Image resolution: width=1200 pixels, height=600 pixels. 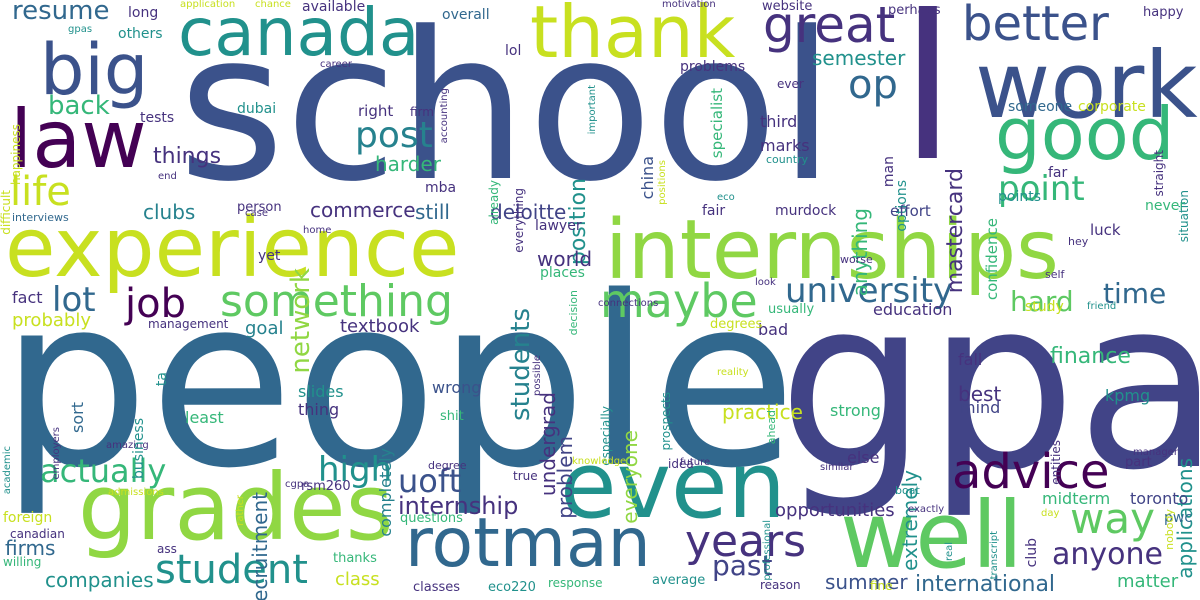 What do you see at coordinates (521, 364) in the screenshot?
I see `word-students: students` at bounding box center [521, 364].